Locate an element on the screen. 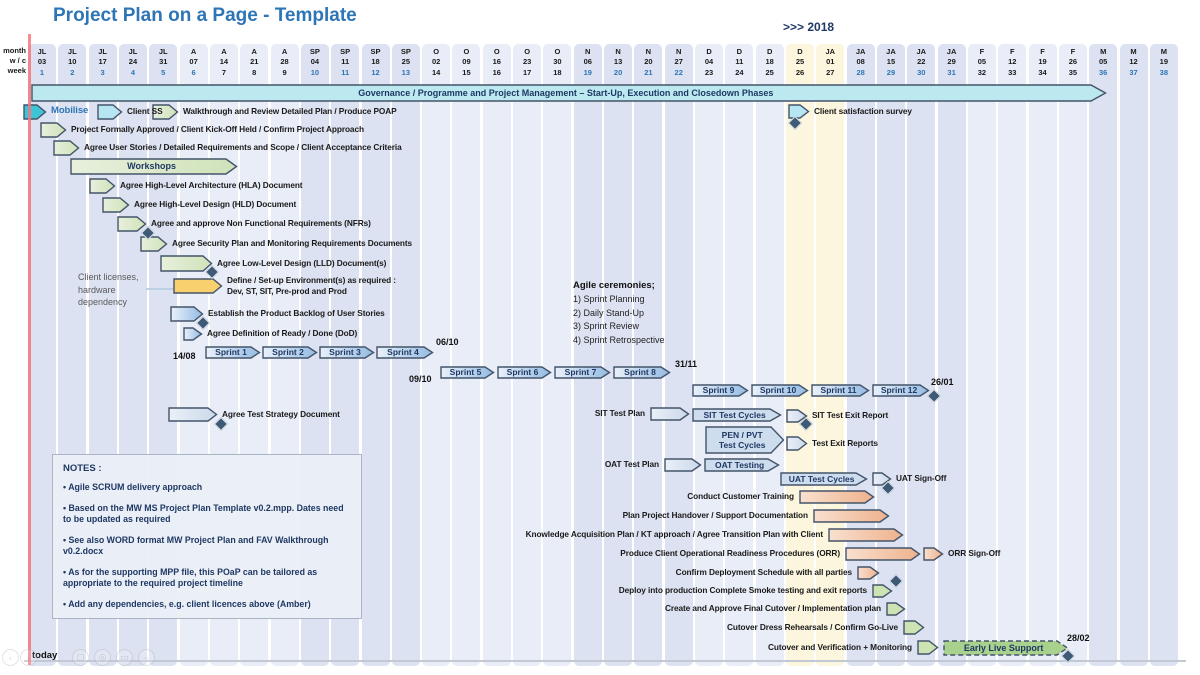 This screenshot has height=675, width=1200. viewer-nav-next-icon: › is located at coordinates (28, 657).